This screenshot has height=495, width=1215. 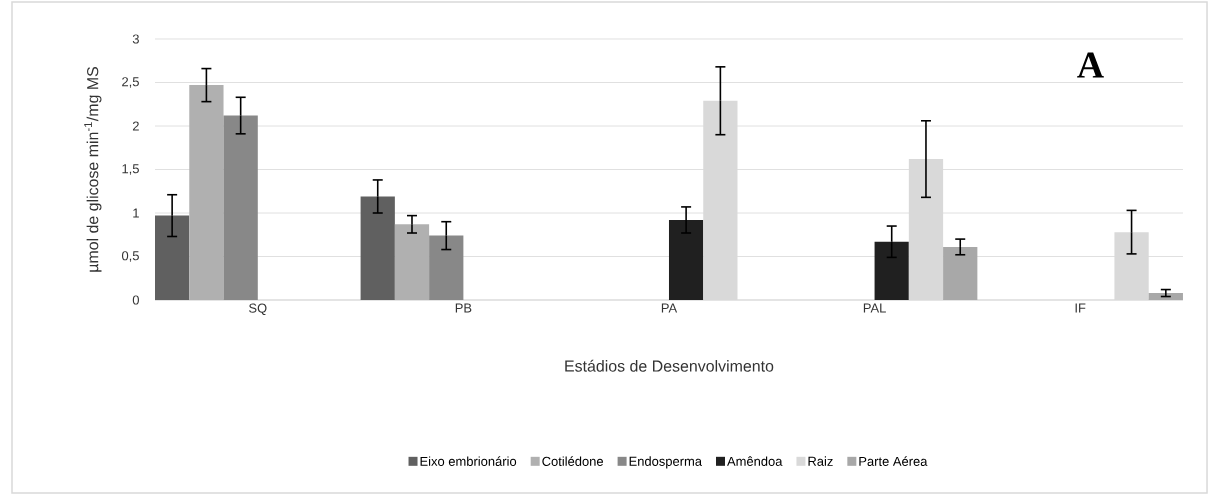 What do you see at coordinates (669, 308) in the screenshot?
I see `x-tick-label: PA` at bounding box center [669, 308].